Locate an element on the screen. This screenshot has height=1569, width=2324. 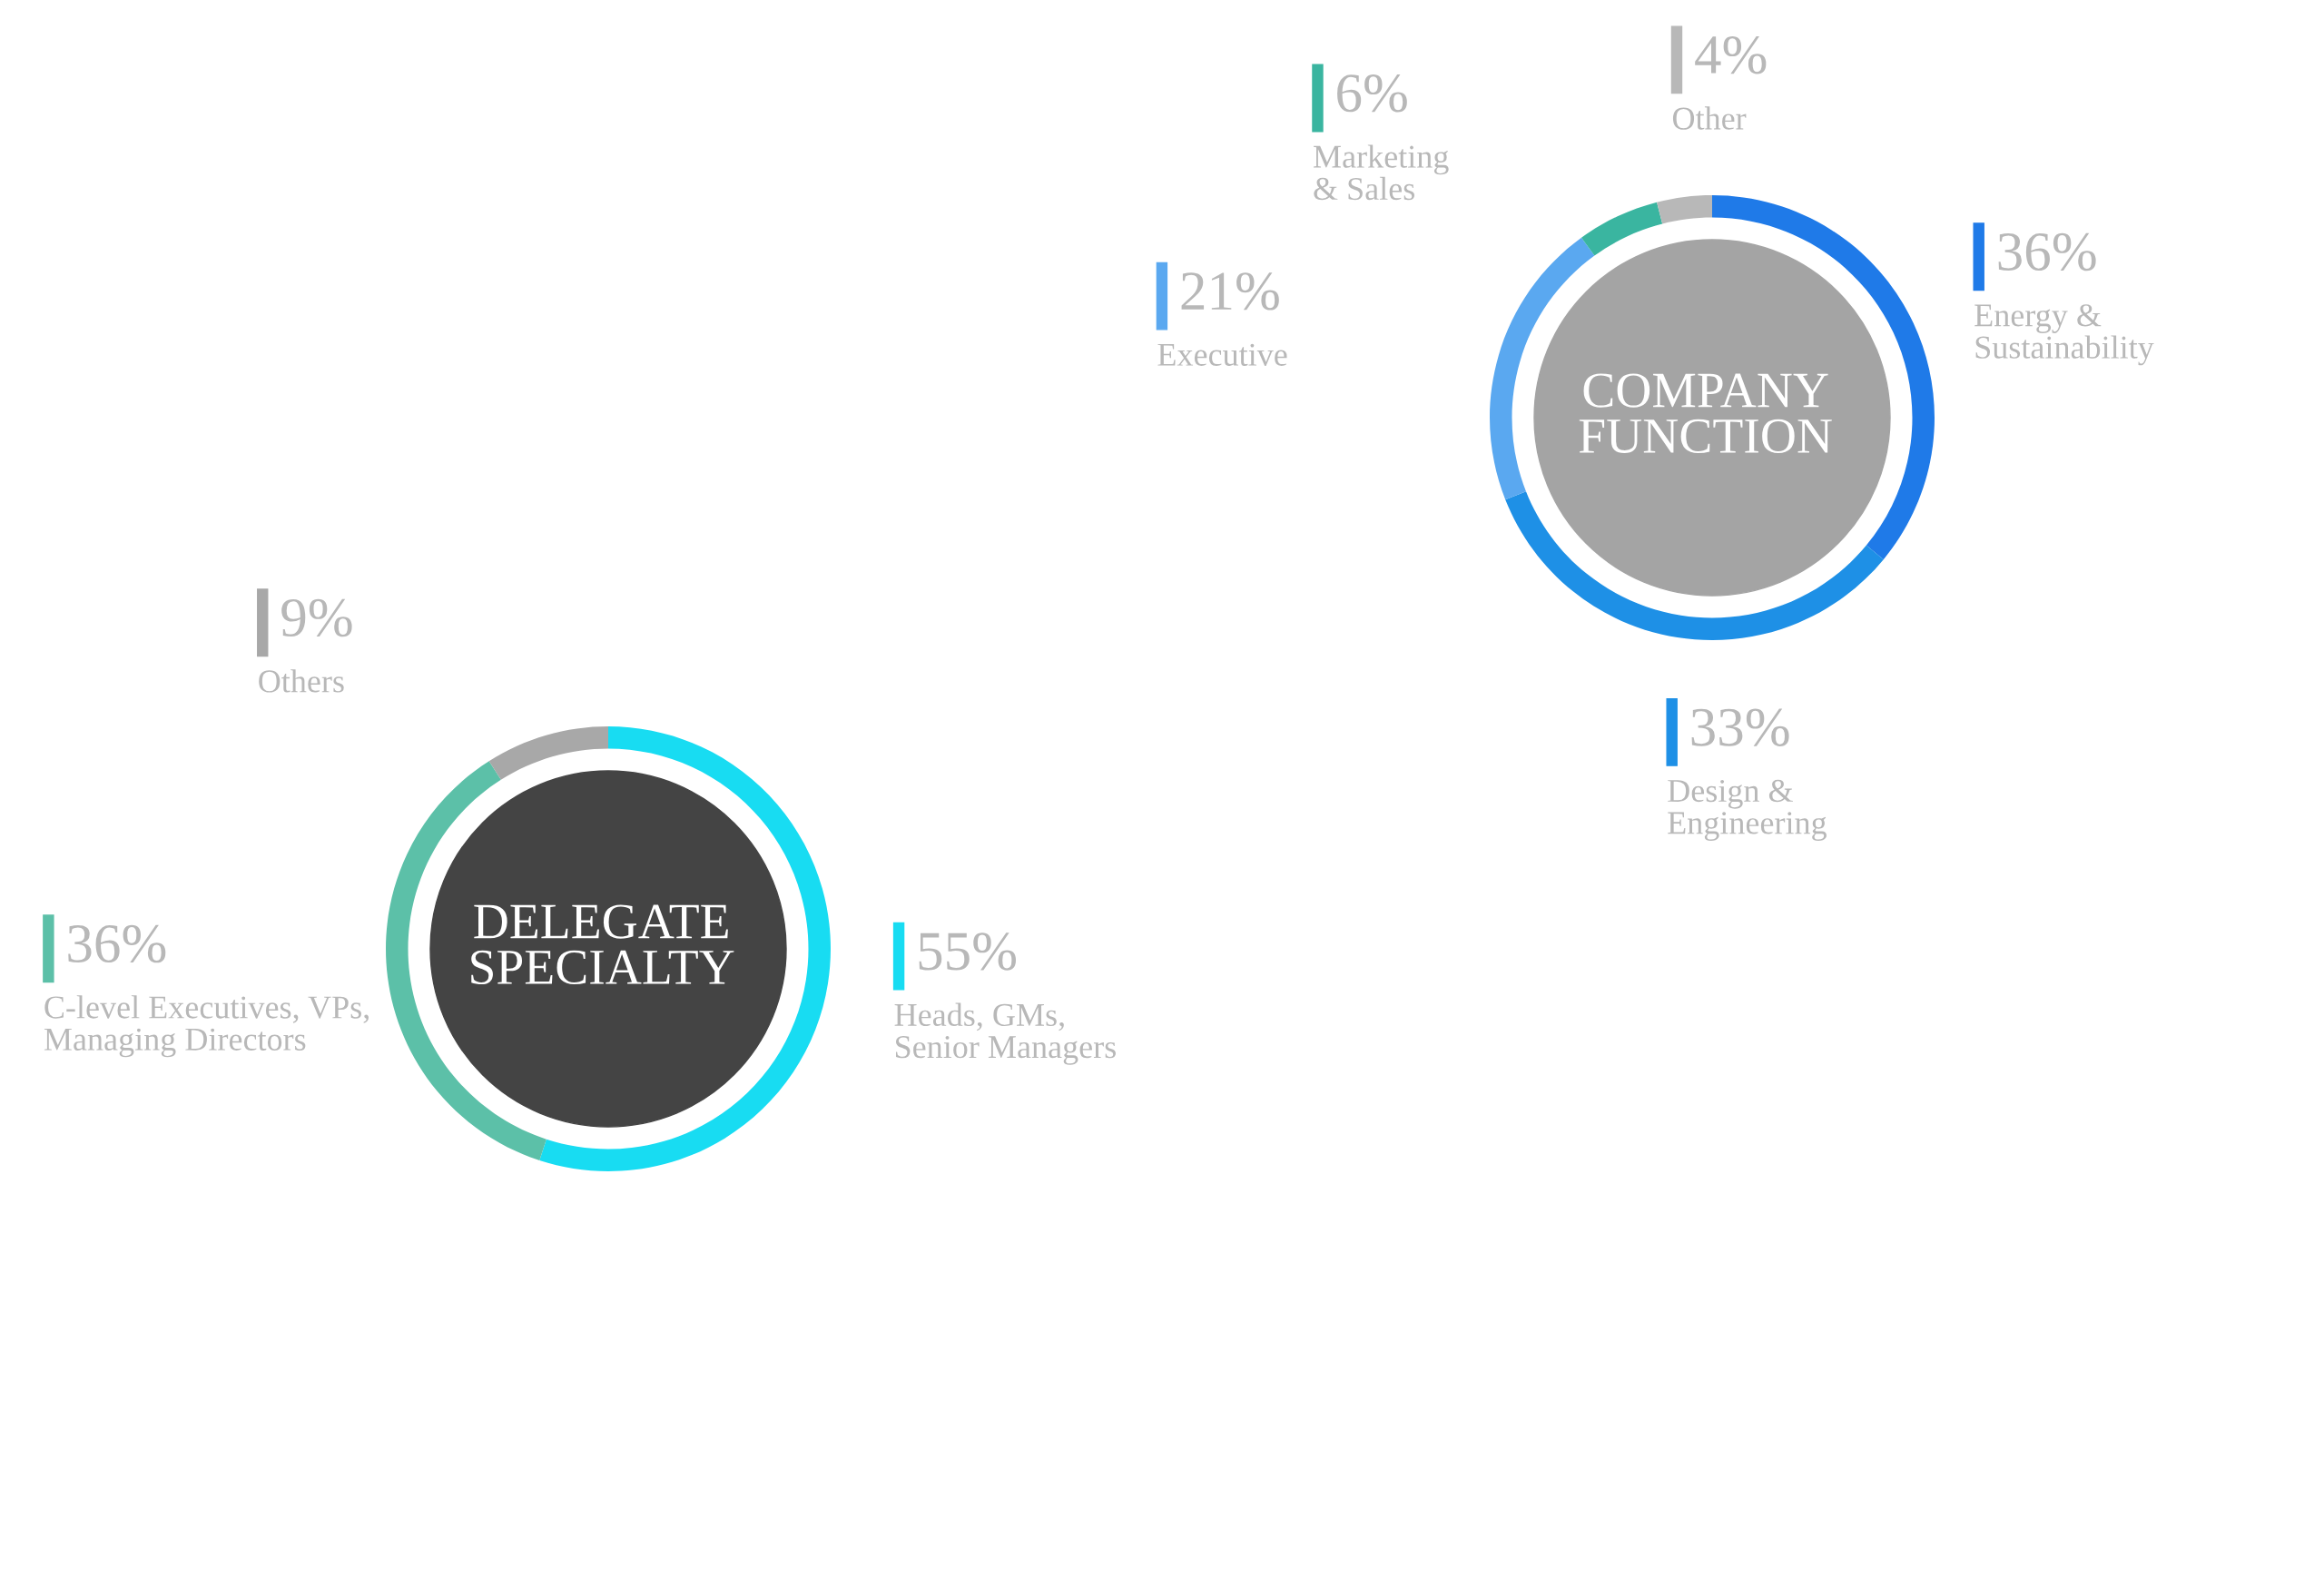
data-label: 55% is located at coordinates (968, 952).